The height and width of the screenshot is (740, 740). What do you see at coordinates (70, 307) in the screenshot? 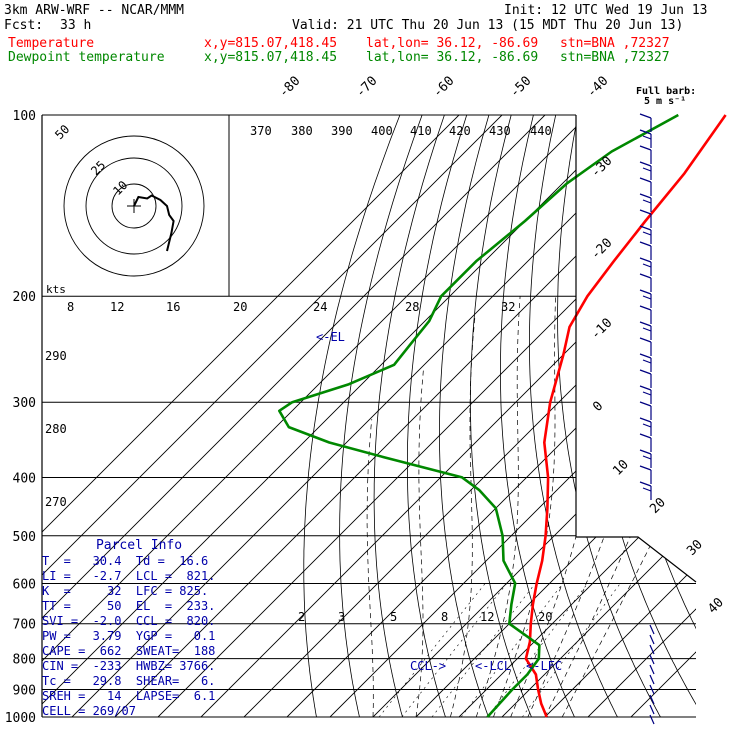
I see `temperature-scale-label: 8` at bounding box center [70, 307].